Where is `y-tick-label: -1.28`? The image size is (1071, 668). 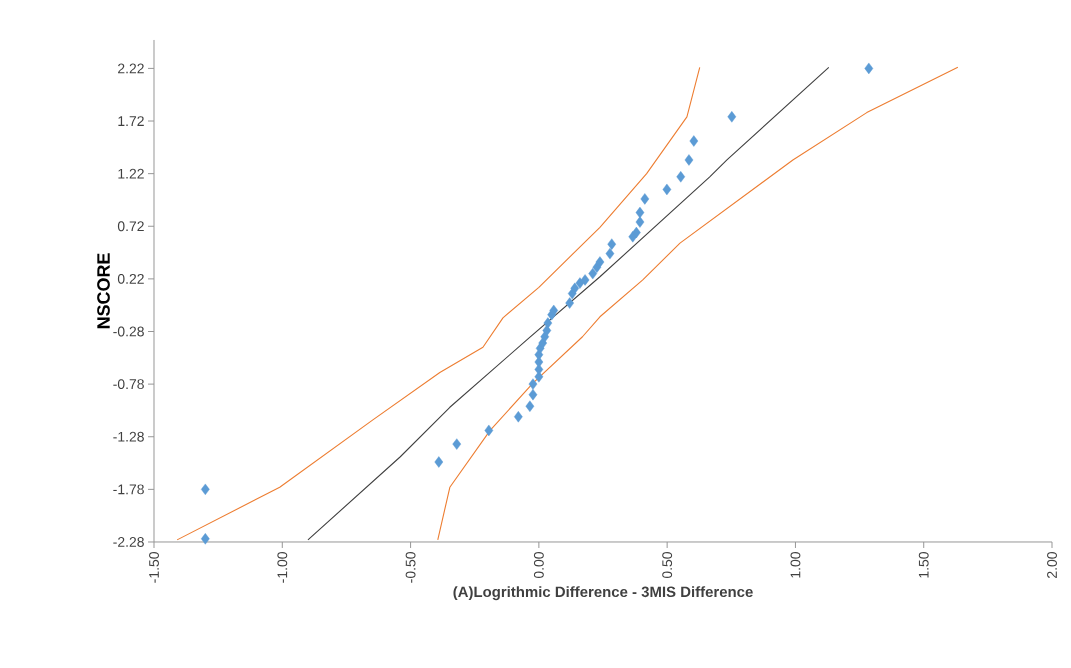
y-tick-label: -1.28 is located at coordinates (128, 436).